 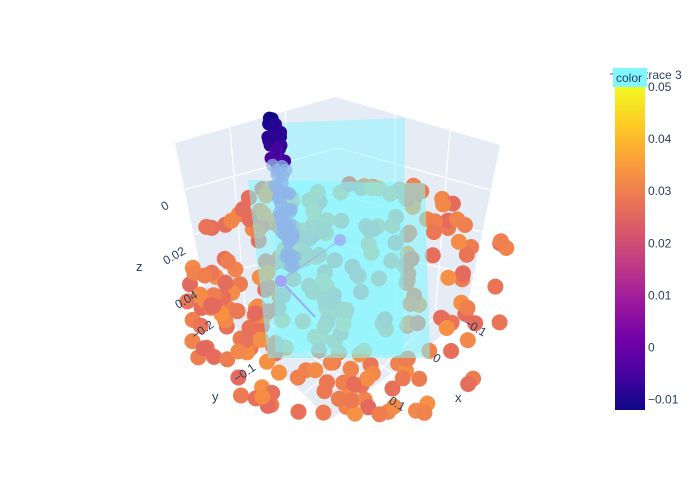 What do you see at coordinates (458, 397) in the screenshot?
I see `x-axis-title: x` at bounding box center [458, 397].